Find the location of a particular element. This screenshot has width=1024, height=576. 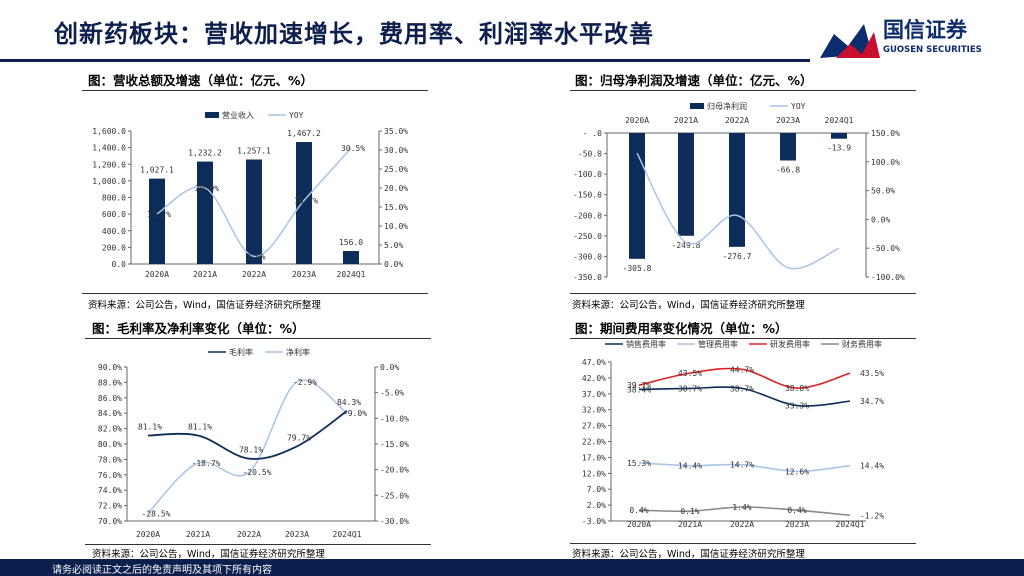

c1-bar-label: 1,027.1 is located at coordinates (157, 170).